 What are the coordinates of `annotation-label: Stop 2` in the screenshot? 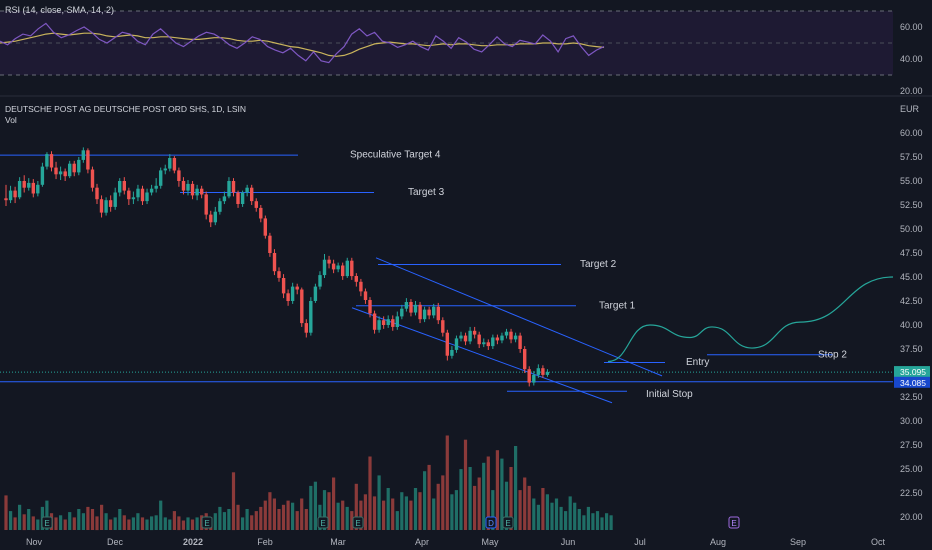 It's located at (832, 354).